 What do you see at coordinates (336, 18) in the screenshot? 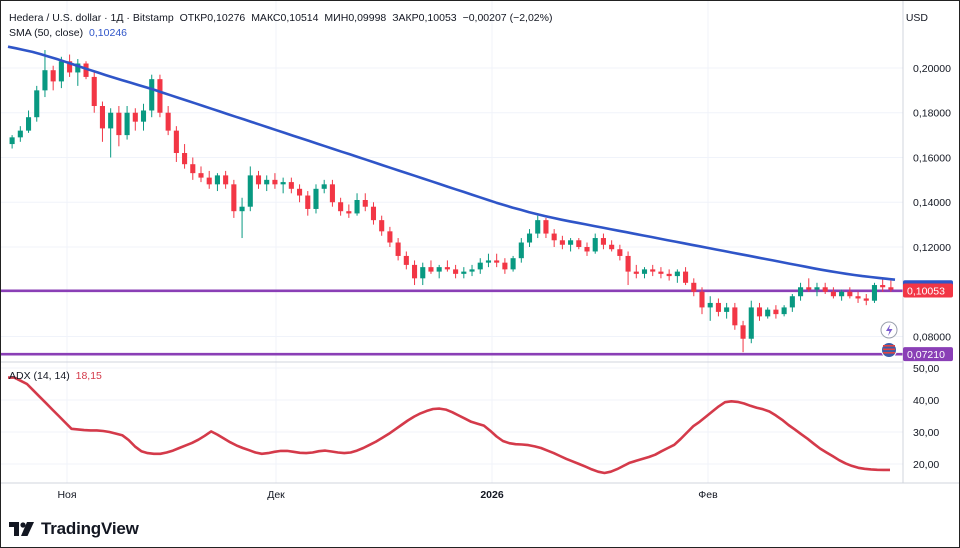
I see `low-label: МИН` at bounding box center [336, 18].